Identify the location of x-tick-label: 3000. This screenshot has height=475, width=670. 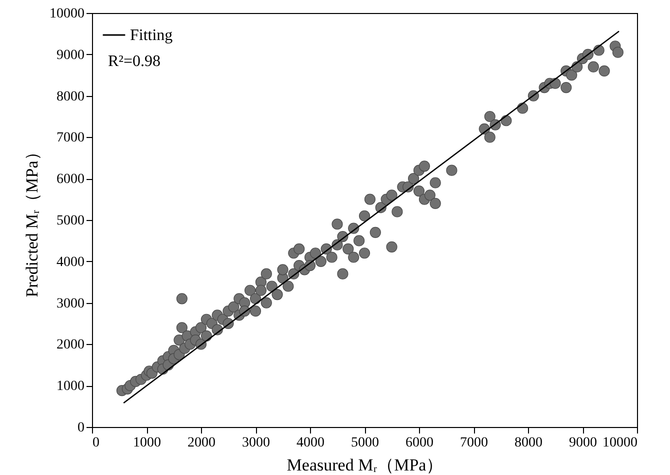
(256, 443).